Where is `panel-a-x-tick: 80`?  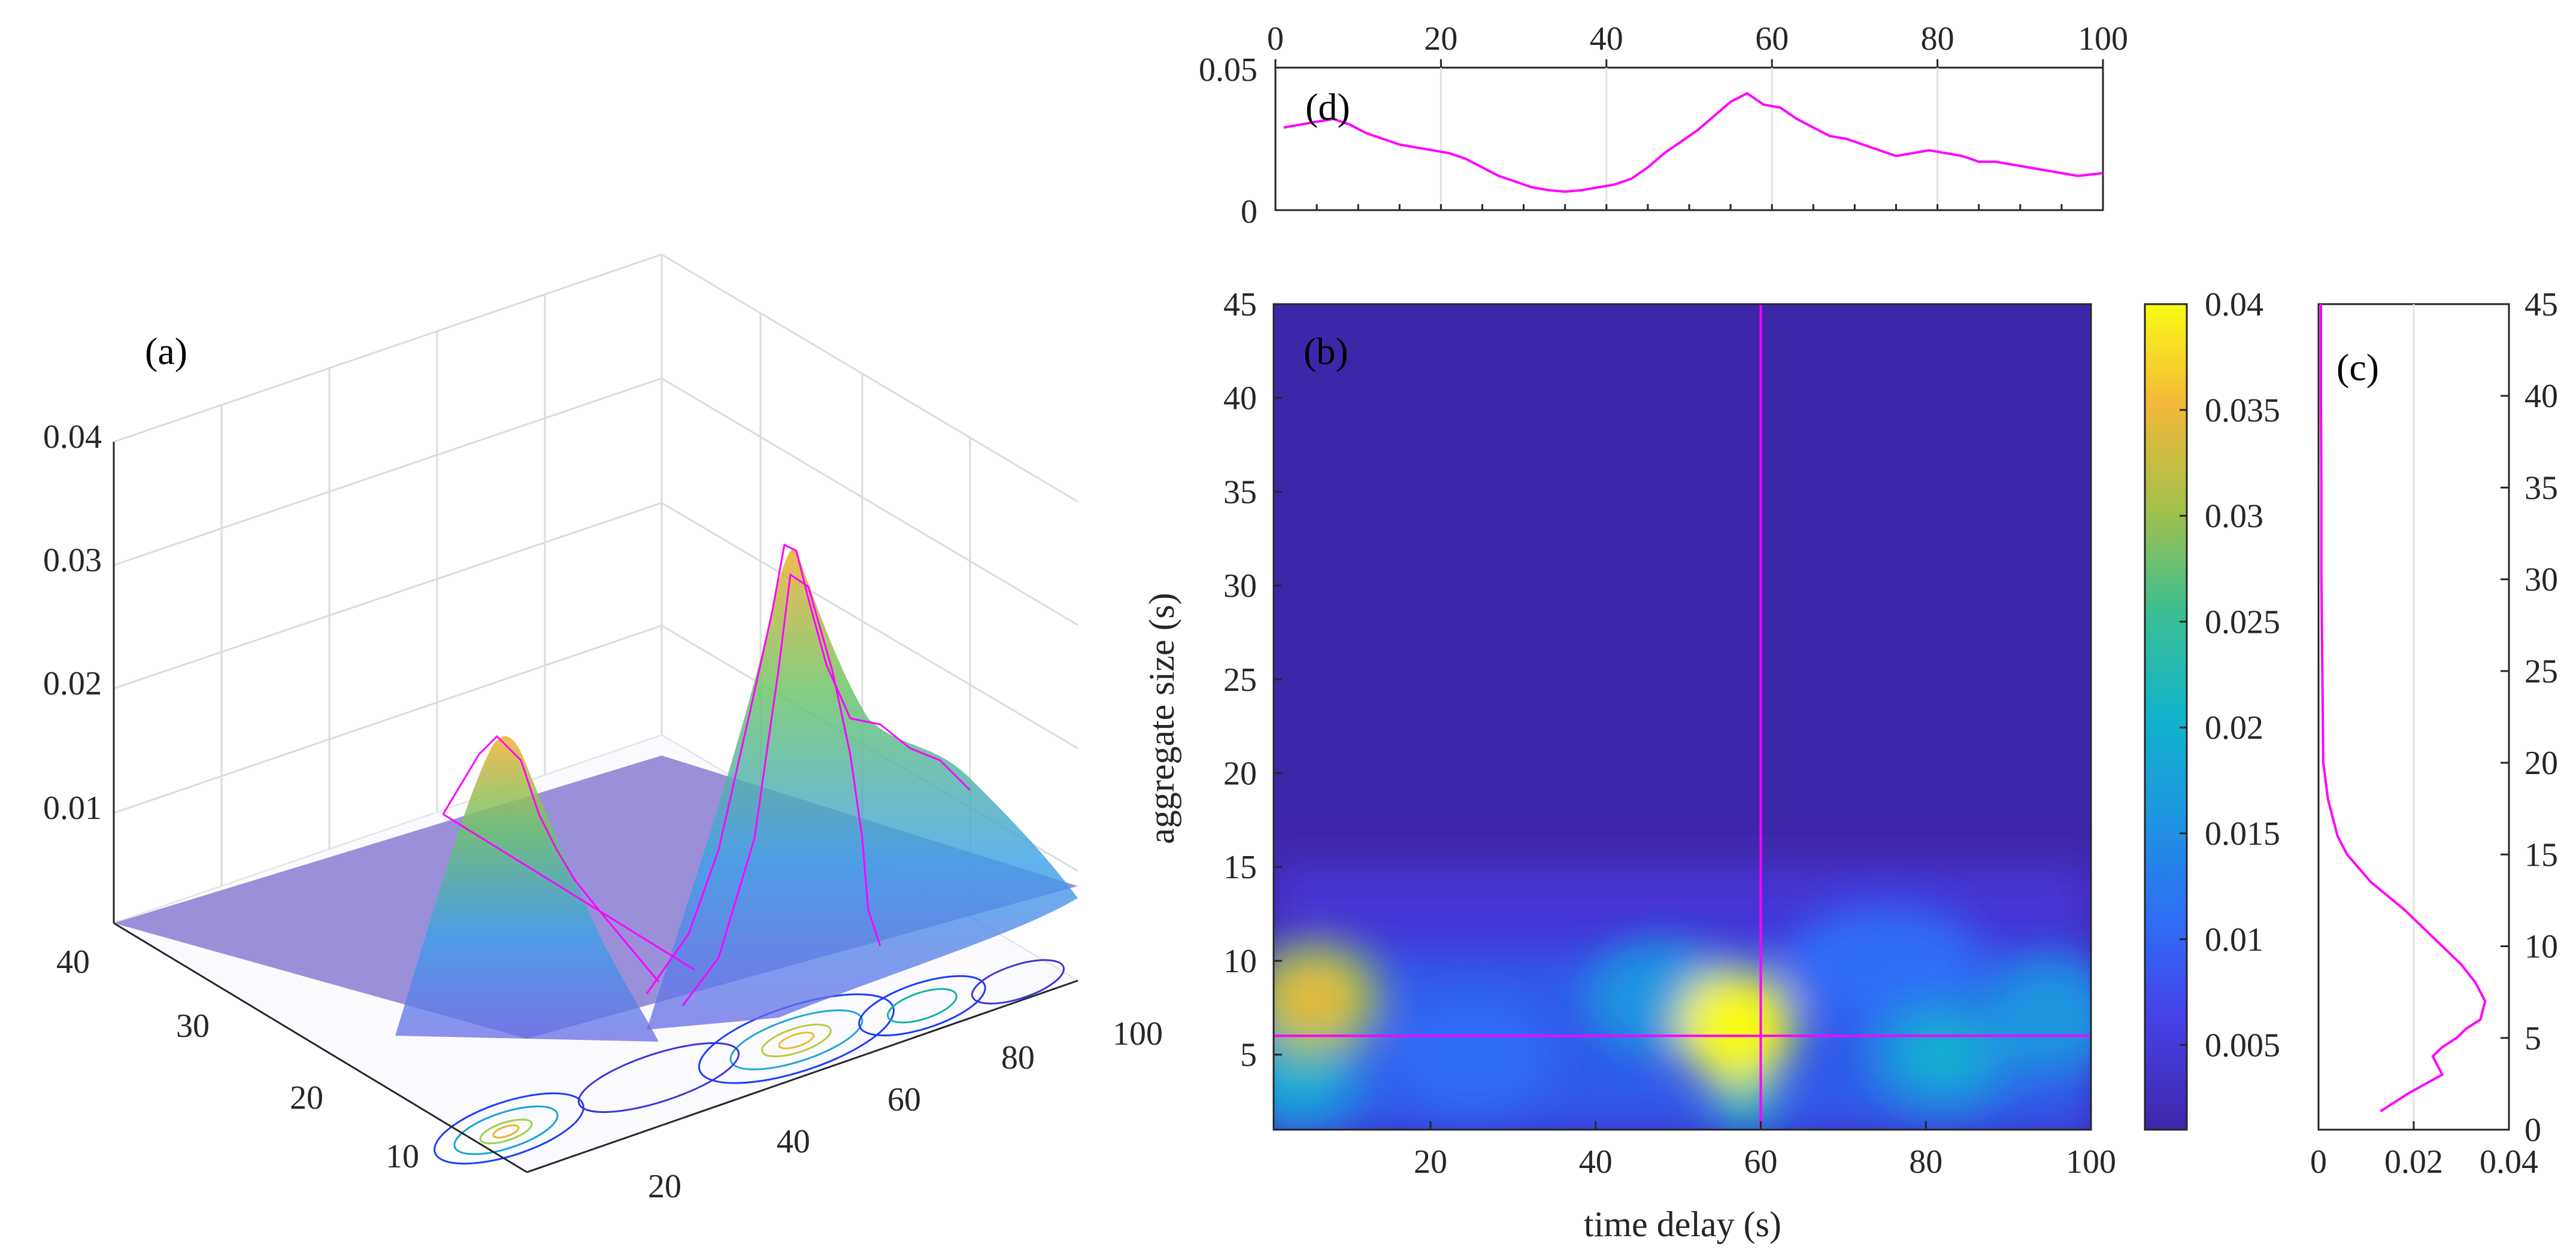
panel-a-x-tick: 80 is located at coordinates (1018, 1057).